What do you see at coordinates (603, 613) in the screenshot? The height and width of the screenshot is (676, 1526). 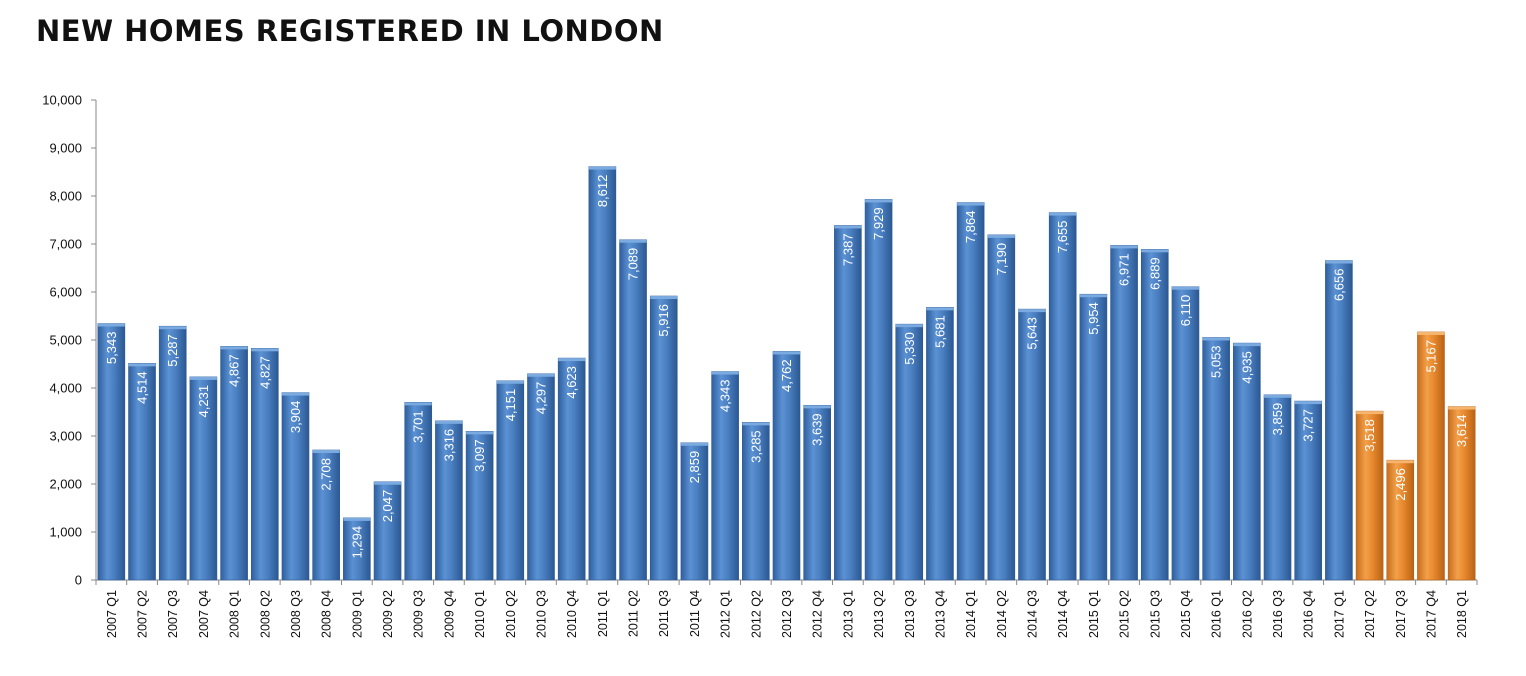 I see `x-tick-label: 2011 Q1` at bounding box center [603, 613].